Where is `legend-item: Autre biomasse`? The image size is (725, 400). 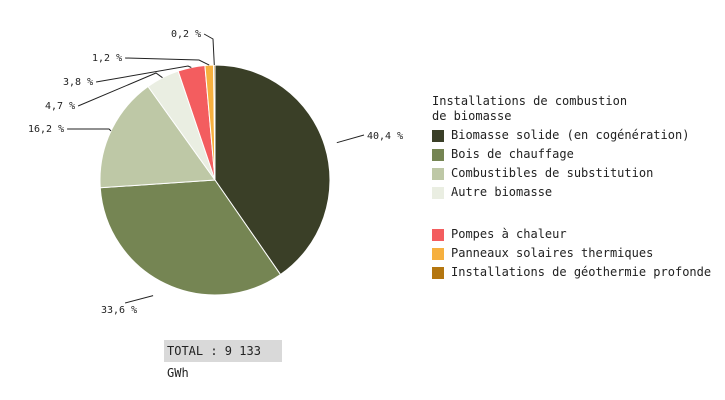
legend-item: Autre biomasse is located at coordinates (571, 192).